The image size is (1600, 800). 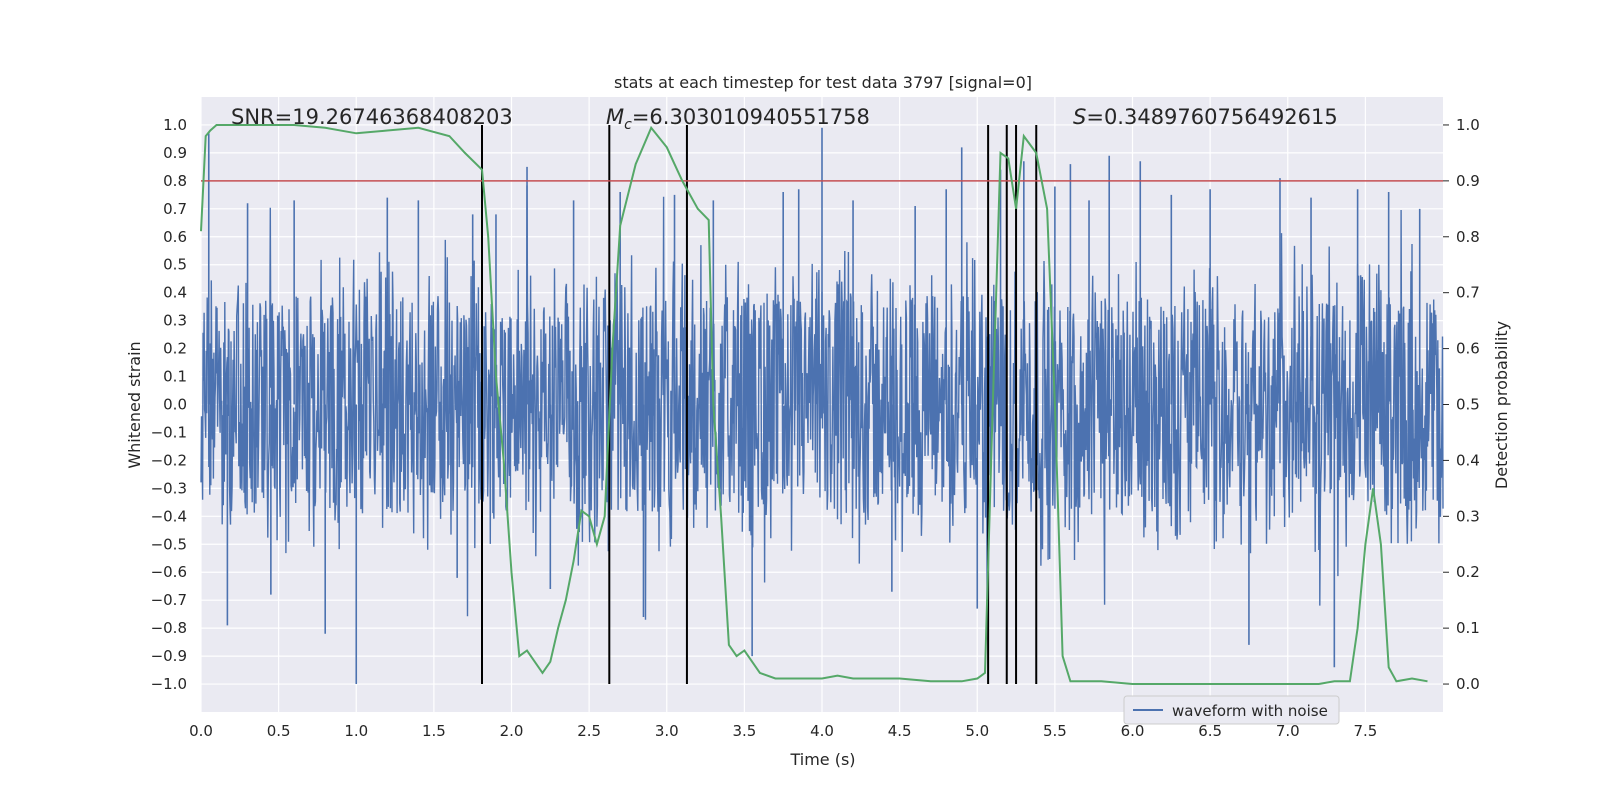 I want to click on left-y-tick-label: −0.2, so click(x=169, y=460).